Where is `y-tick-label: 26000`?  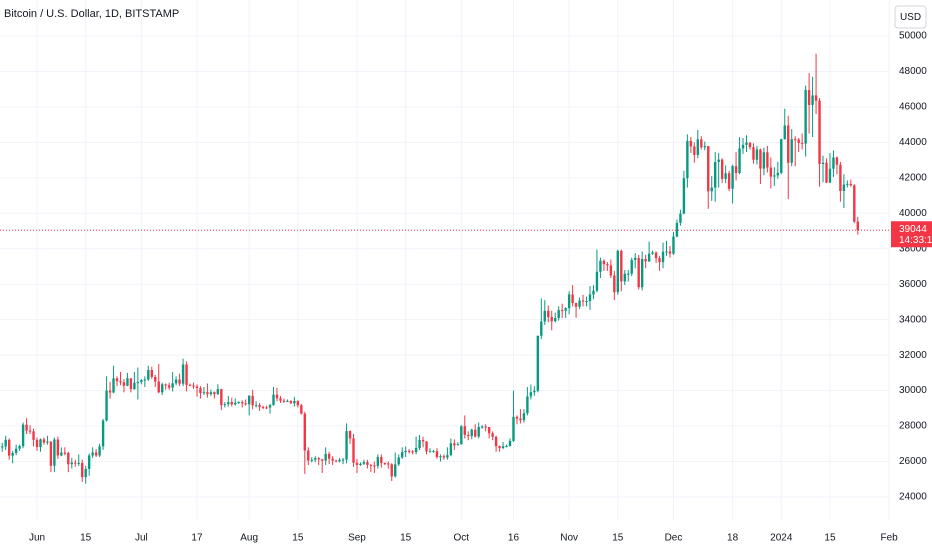 y-tick-label: 26000 is located at coordinates (913, 461).